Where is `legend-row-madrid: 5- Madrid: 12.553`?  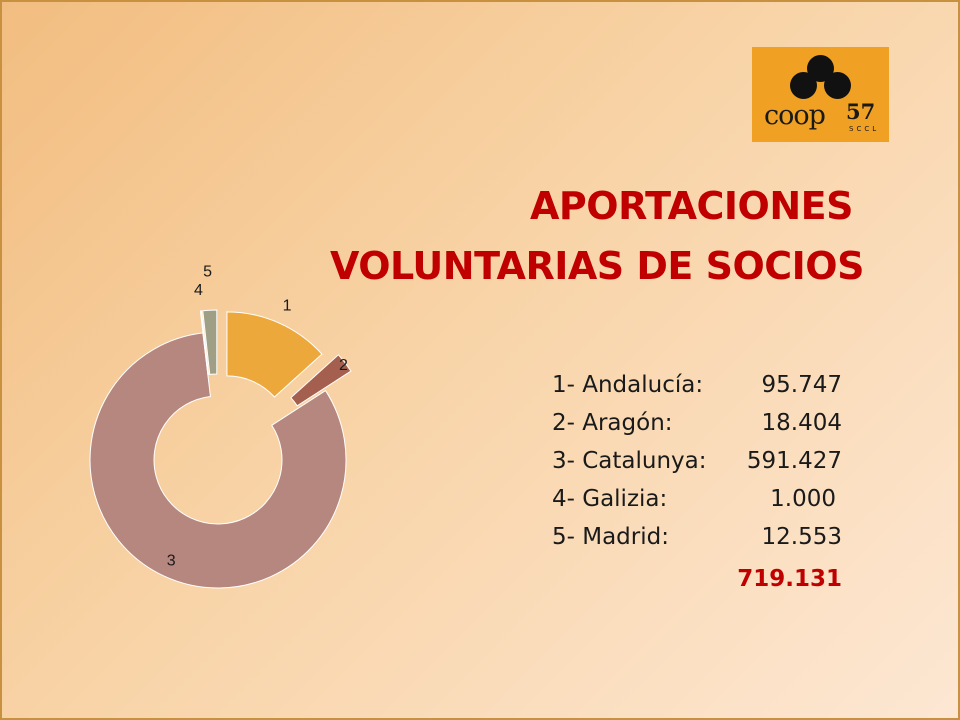 legend-row-madrid: 5- Madrid: 12.553 is located at coordinates (697, 542).